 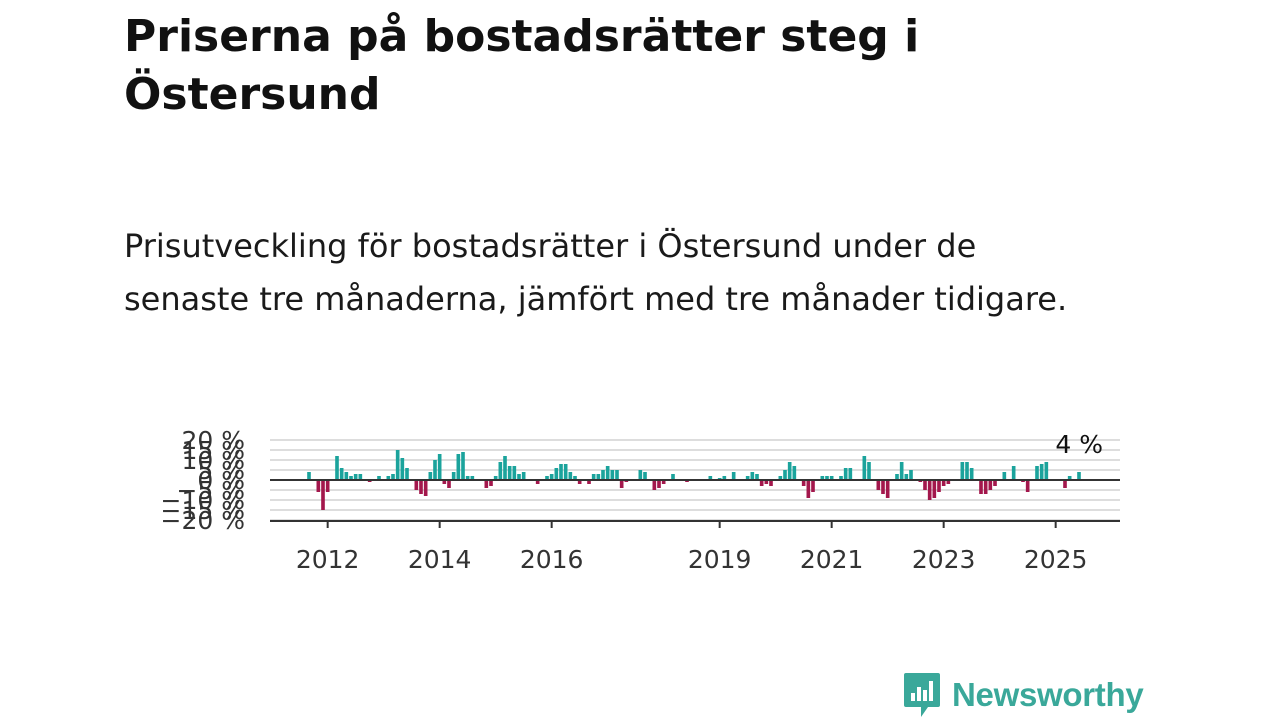 I want to click on y-tick-label: 0 %, so click(x=221, y=480).